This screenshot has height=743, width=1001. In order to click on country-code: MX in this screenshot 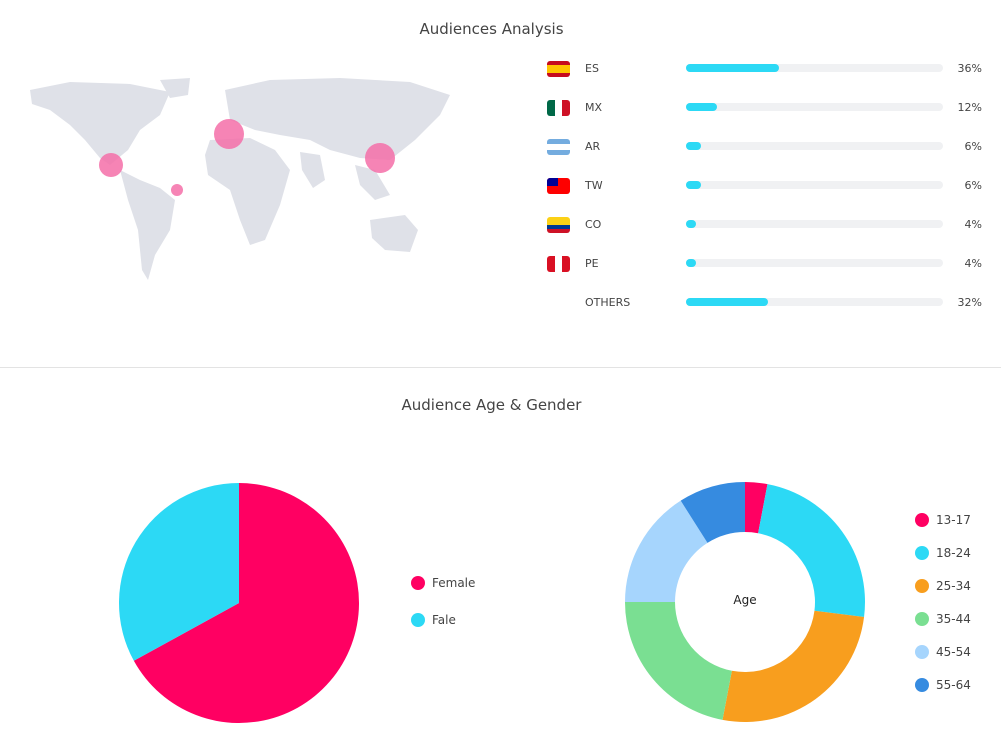, I will do `click(594, 107)`.